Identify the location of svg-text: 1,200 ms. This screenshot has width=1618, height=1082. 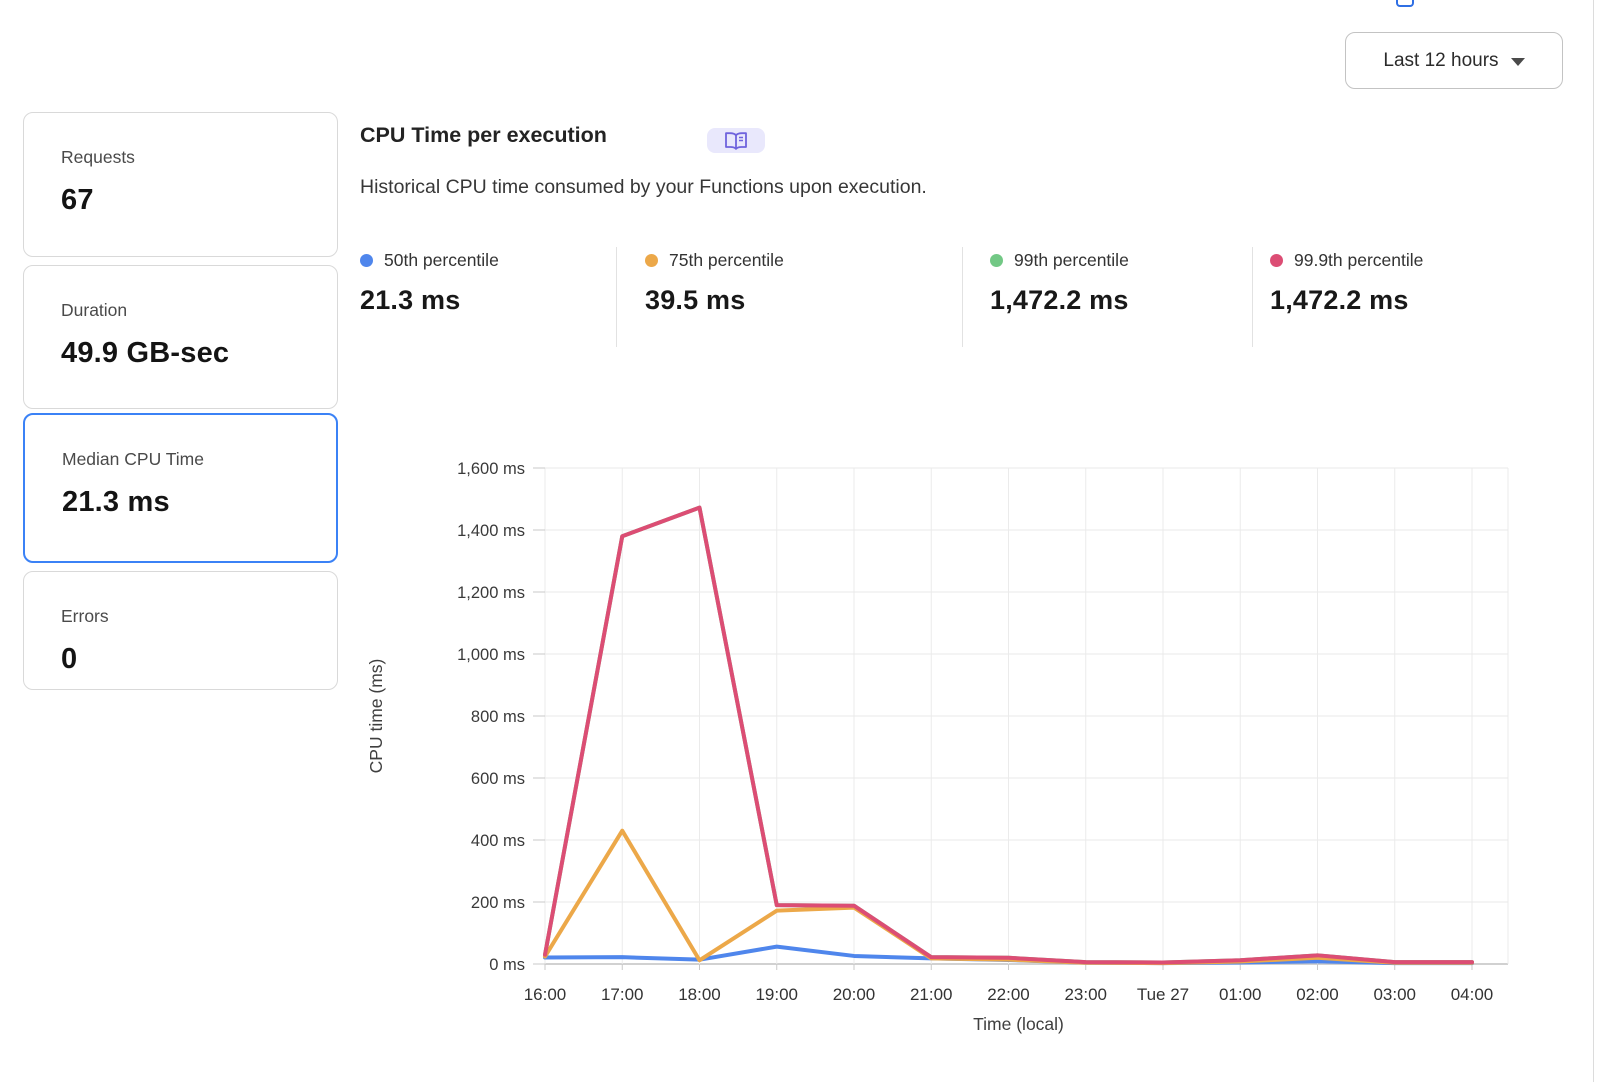
(491, 593).